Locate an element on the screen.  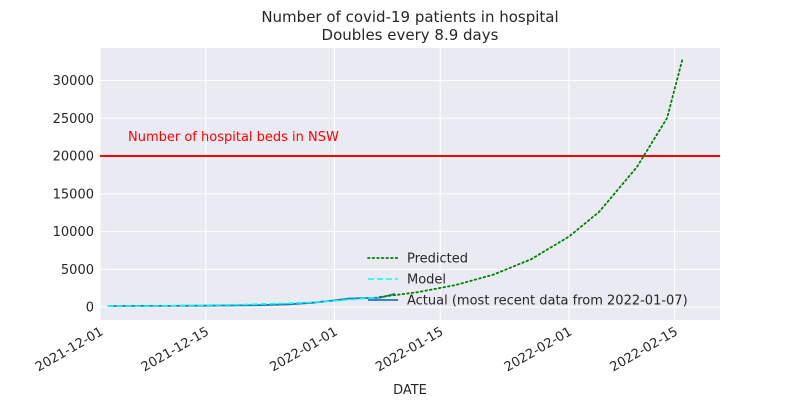
x-tick-label: 2022-01-01 is located at coordinates (303, 349).